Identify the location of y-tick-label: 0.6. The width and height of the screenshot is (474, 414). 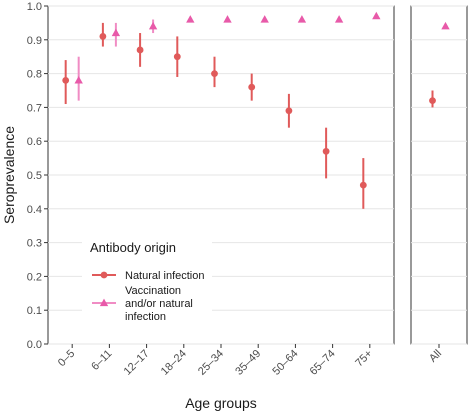
(34, 142).